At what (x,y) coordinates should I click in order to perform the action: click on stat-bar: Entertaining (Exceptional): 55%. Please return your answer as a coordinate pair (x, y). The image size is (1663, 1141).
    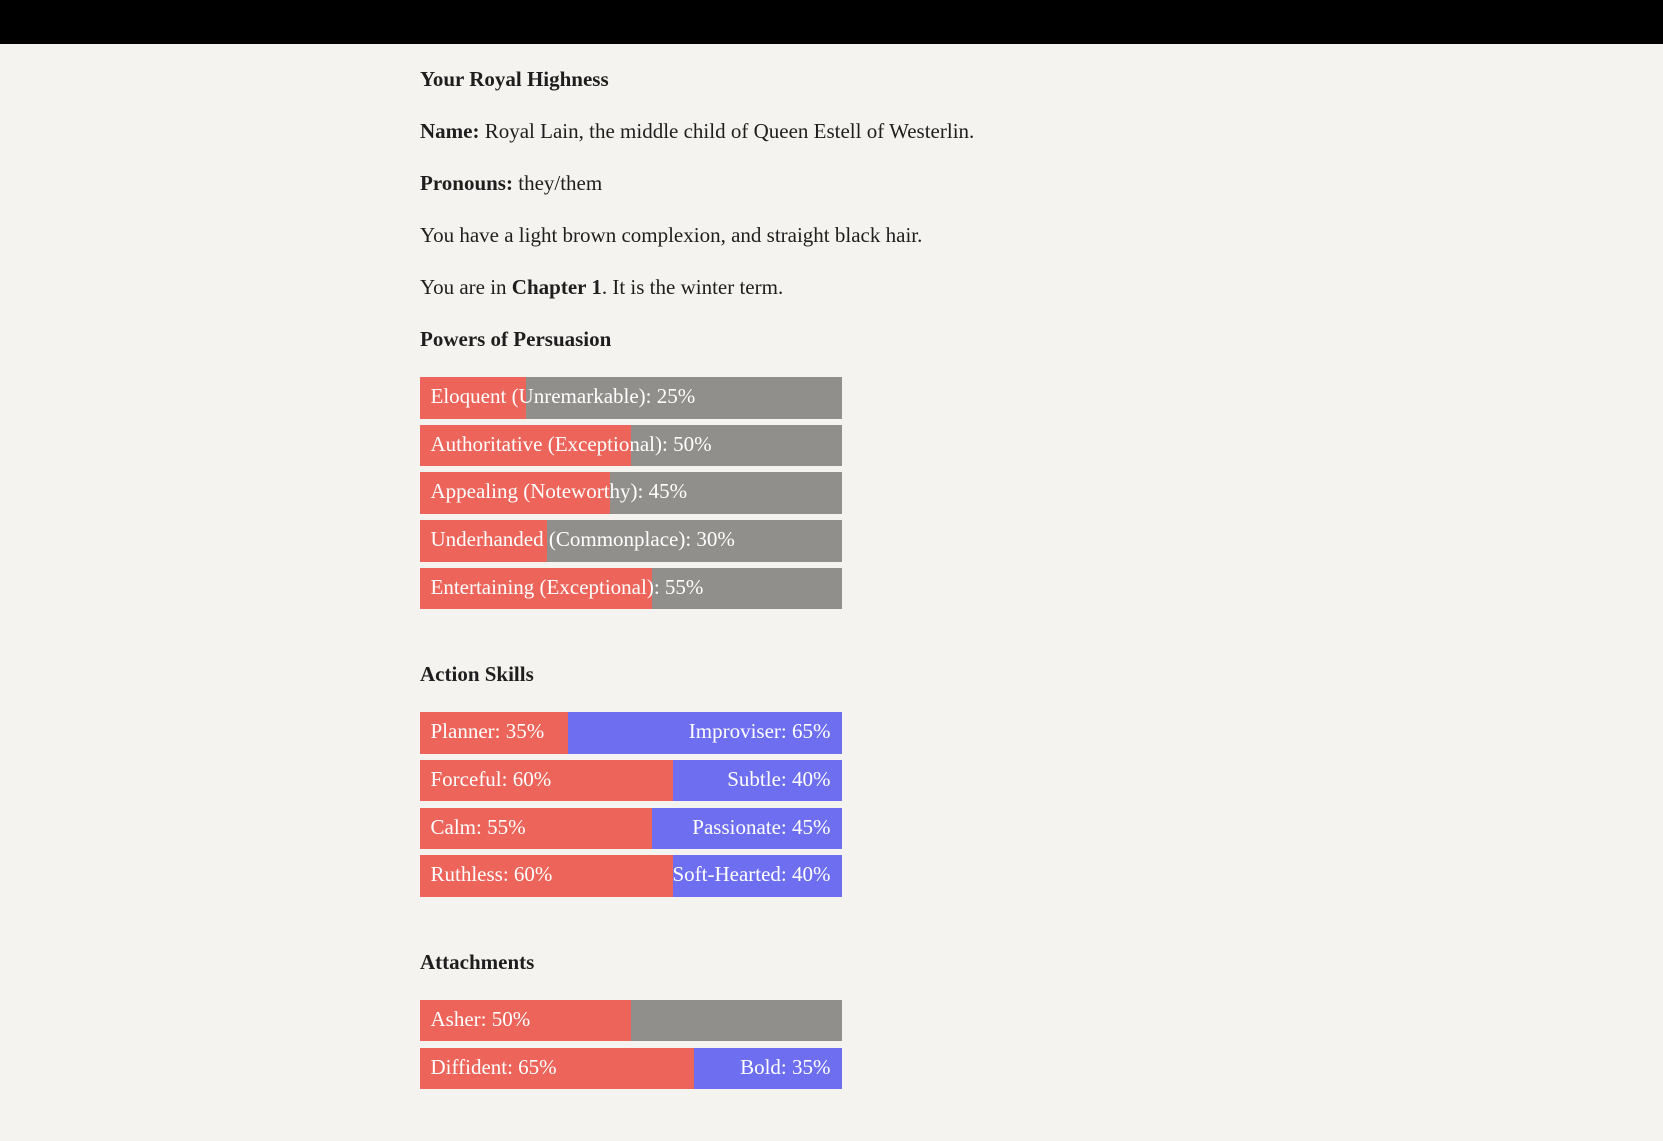
    Looking at the image, I should click on (631, 588).